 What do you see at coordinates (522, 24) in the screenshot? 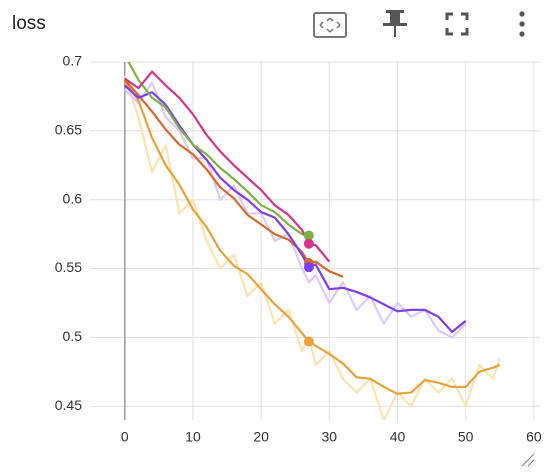
I see `menu-icon` at bounding box center [522, 24].